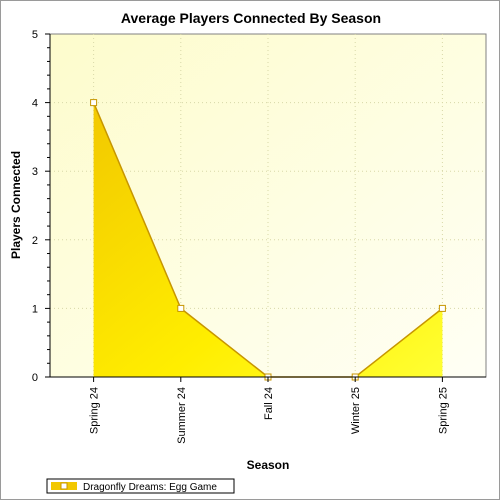  Describe the element at coordinates (35, 378) in the screenshot. I see `y-tick-label: 0` at that location.